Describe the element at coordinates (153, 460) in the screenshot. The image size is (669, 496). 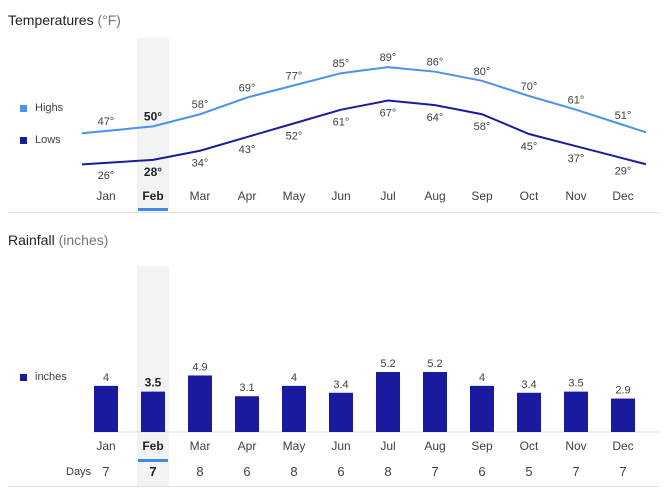
I see `rain-selected-indicator` at that location.